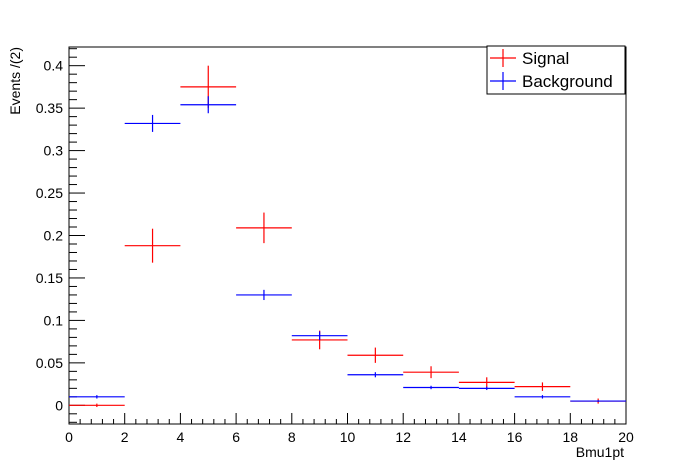  I want to click on x-tick-label: 6, so click(236, 437).